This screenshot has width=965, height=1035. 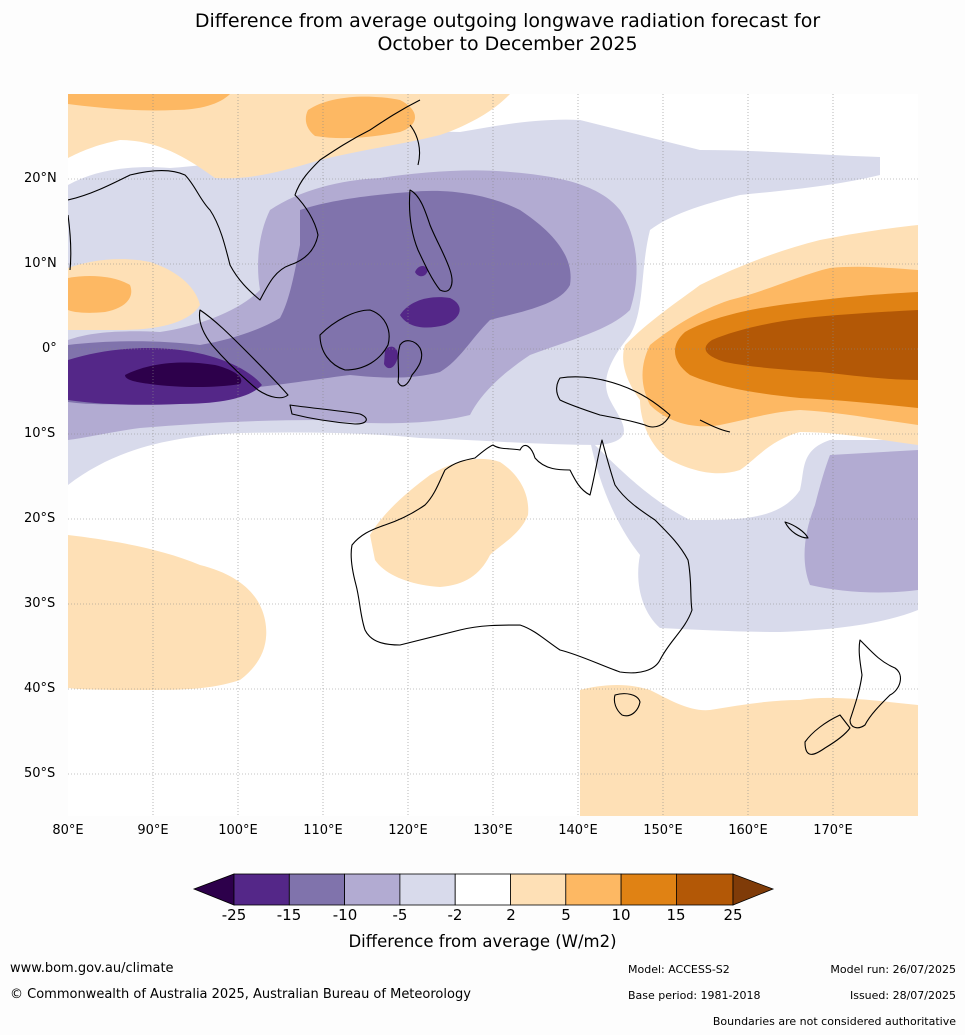 What do you see at coordinates (261, 889) in the screenshot?
I see `colorbar-bin-neg25` at bounding box center [261, 889].